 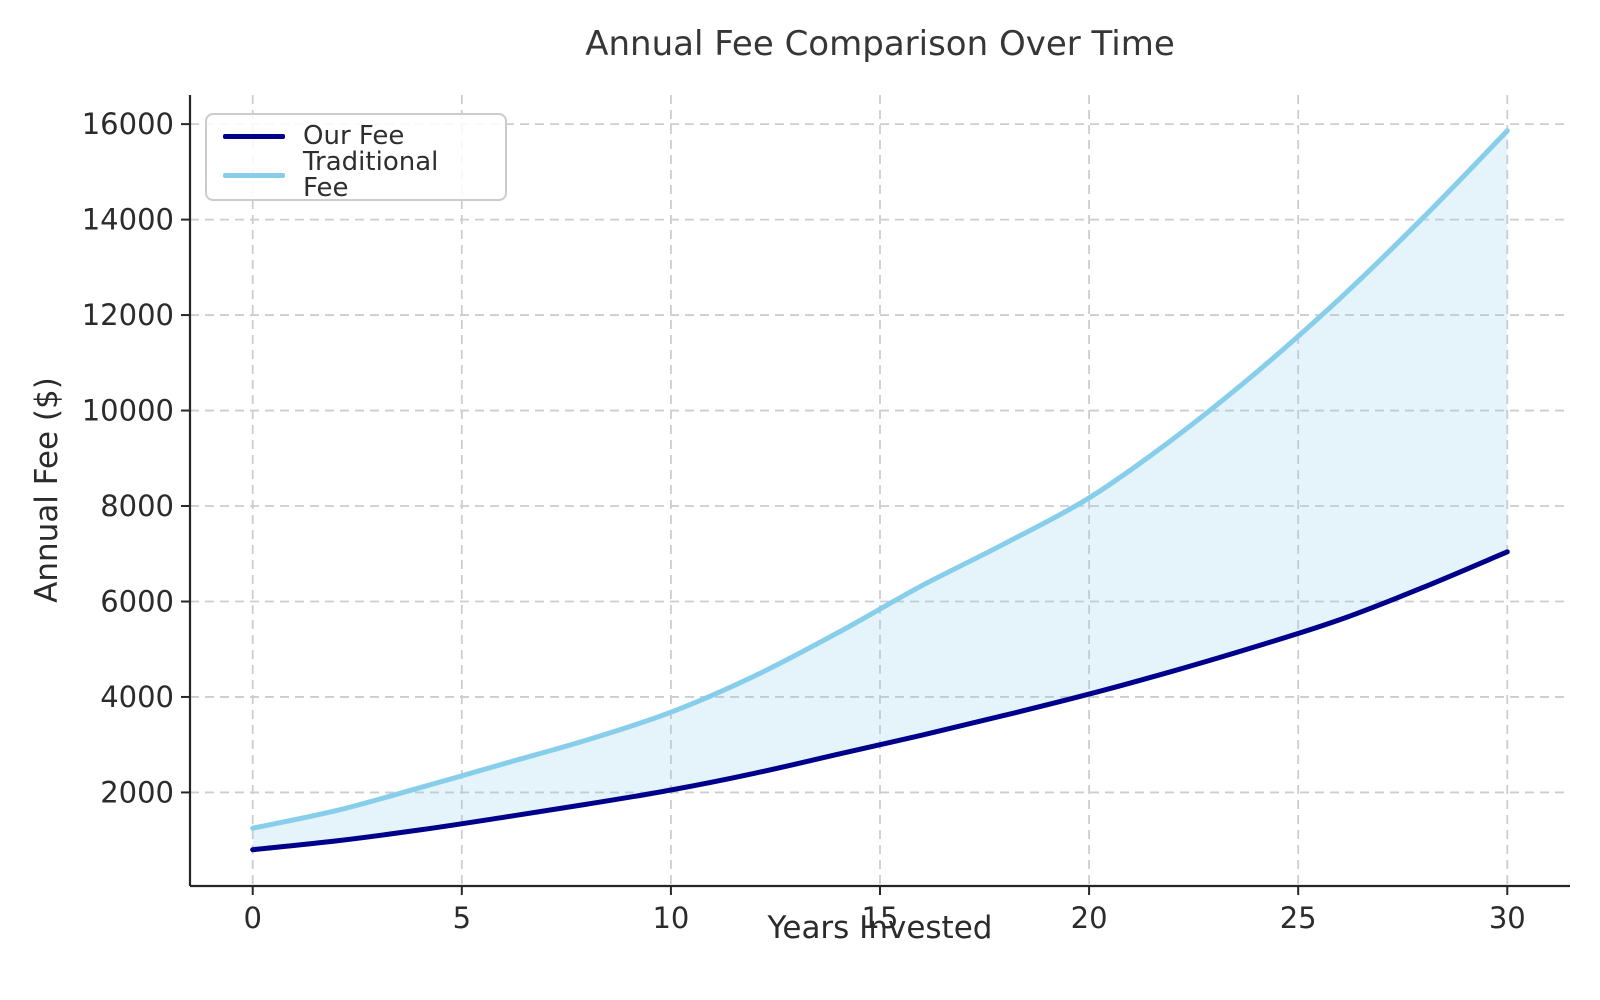 What do you see at coordinates (128, 315) in the screenshot?
I see `y-tick-label: 12000` at bounding box center [128, 315].